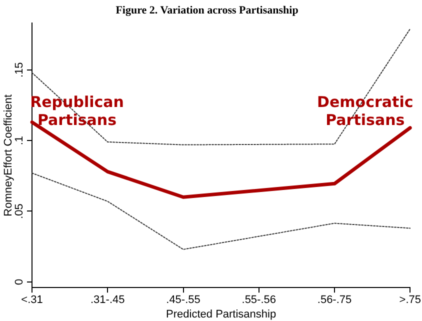  Describe the element at coordinates (20, 282) in the screenshot. I see `y-tick-label: 0` at that location.